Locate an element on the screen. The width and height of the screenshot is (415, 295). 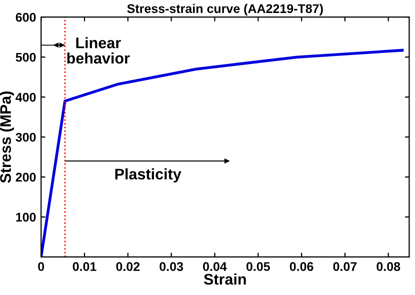
x-tick-label: 0.06 is located at coordinates (302, 266).